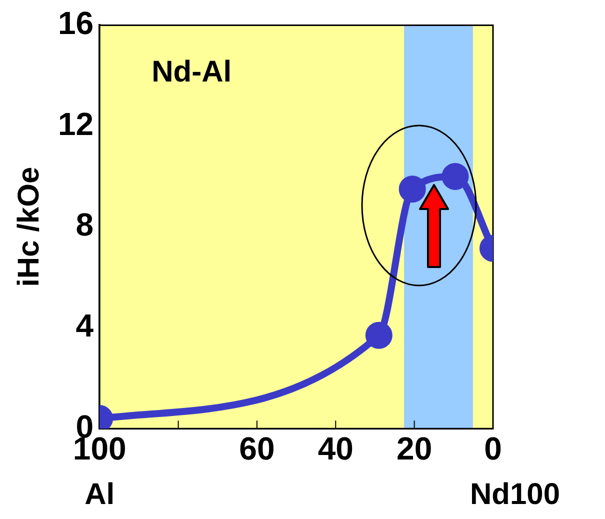 This screenshot has height=519, width=605. Describe the element at coordinates (85, 224) in the screenshot. I see `y-tick-label: 8` at that location.